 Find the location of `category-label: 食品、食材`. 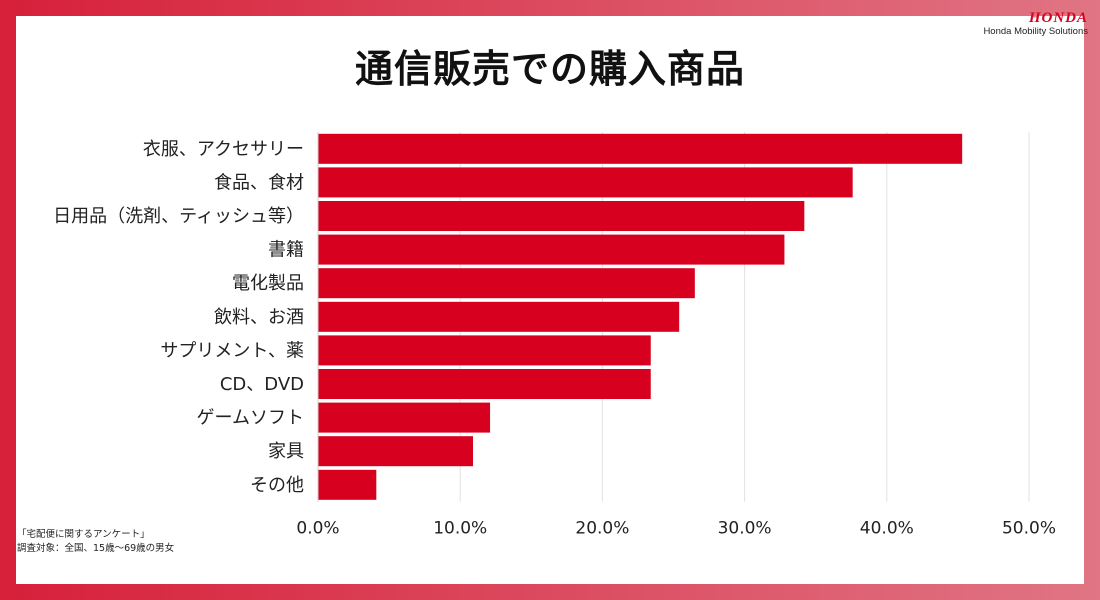

category-label: 食品、食材 is located at coordinates (259, 182).